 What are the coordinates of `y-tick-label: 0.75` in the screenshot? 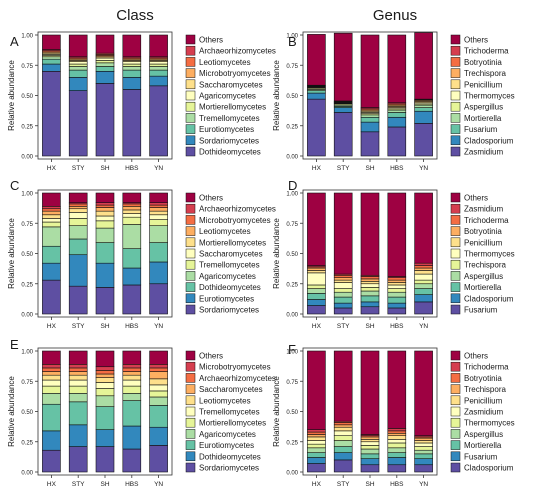 It's located at (27, 225).